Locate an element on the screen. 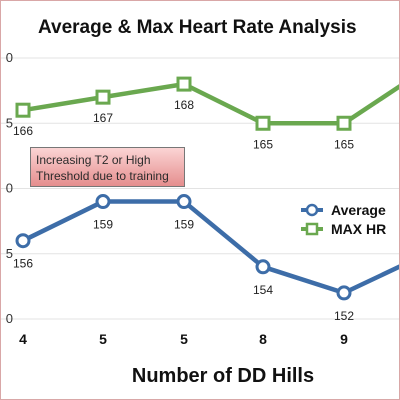 The image size is (400, 400). legend-label: MAX HR is located at coordinates (358, 229).